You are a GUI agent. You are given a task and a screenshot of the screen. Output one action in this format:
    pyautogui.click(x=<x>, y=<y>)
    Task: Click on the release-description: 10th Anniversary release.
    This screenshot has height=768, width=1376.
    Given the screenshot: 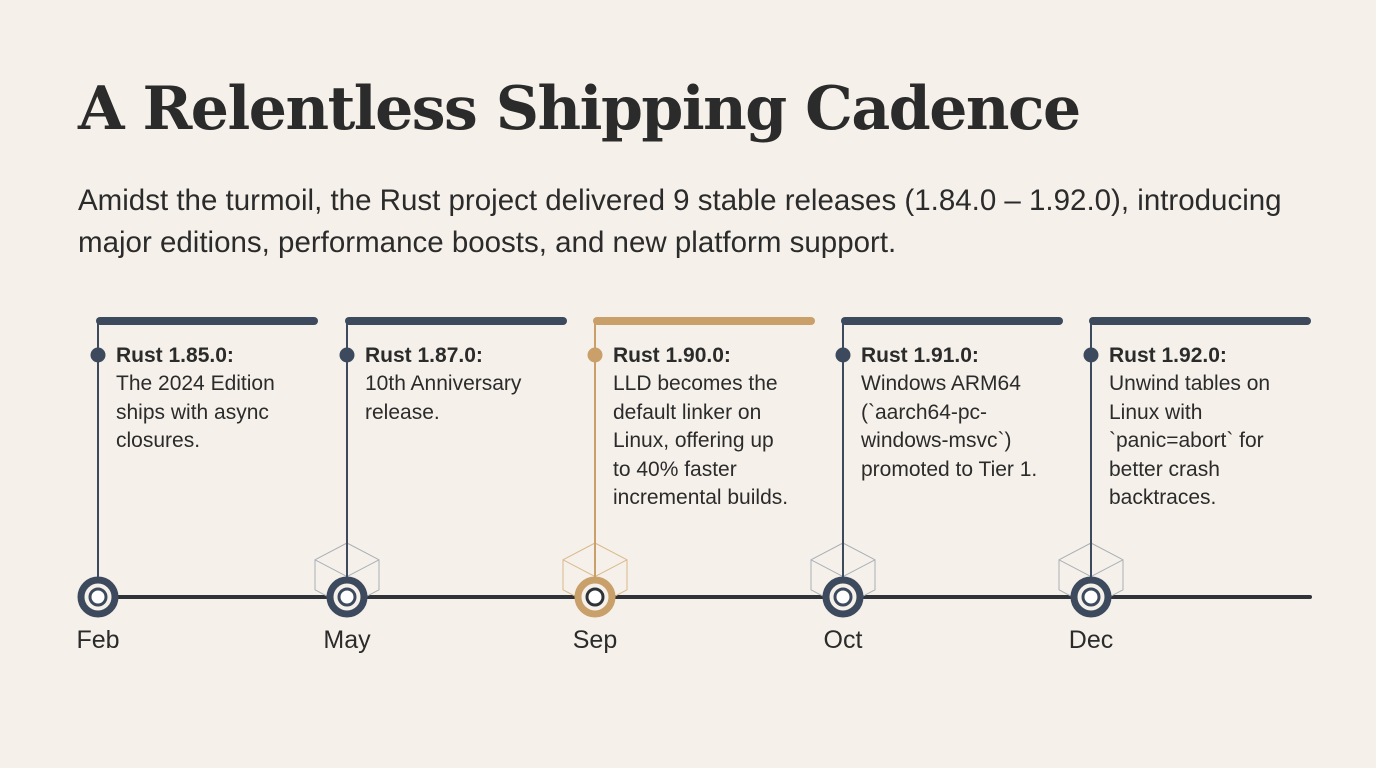 What is the action you would take?
    pyautogui.click(x=443, y=398)
    